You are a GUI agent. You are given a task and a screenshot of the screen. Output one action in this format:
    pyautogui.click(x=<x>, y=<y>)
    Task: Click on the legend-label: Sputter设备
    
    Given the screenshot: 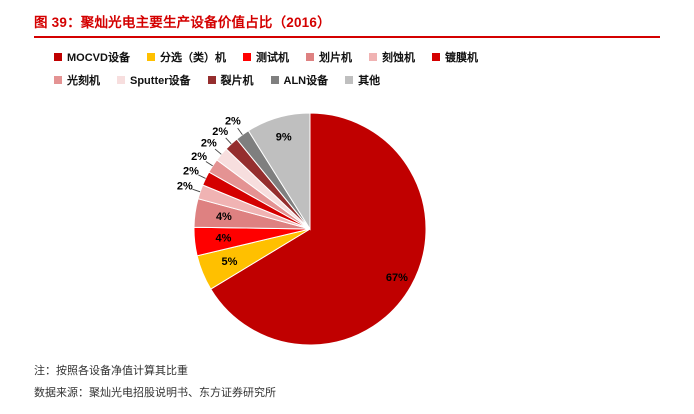 What is the action you would take?
    pyautogui.click(x=160, y=81)
    